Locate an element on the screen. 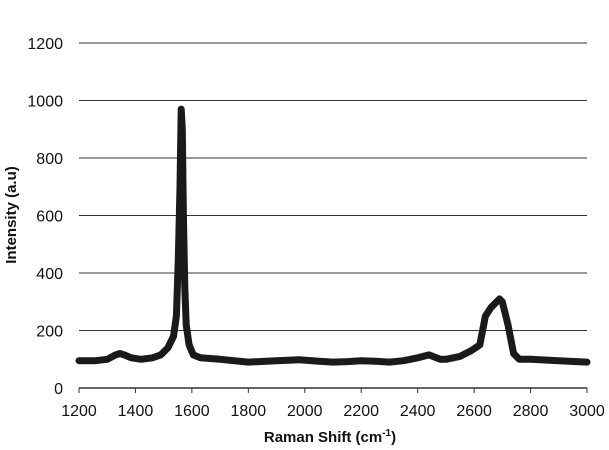 The height and width of the screenshot is (450, 609). y-tick-labels: 0 200 400 600 800 1000 1200 is located at coordinates (45, 217).